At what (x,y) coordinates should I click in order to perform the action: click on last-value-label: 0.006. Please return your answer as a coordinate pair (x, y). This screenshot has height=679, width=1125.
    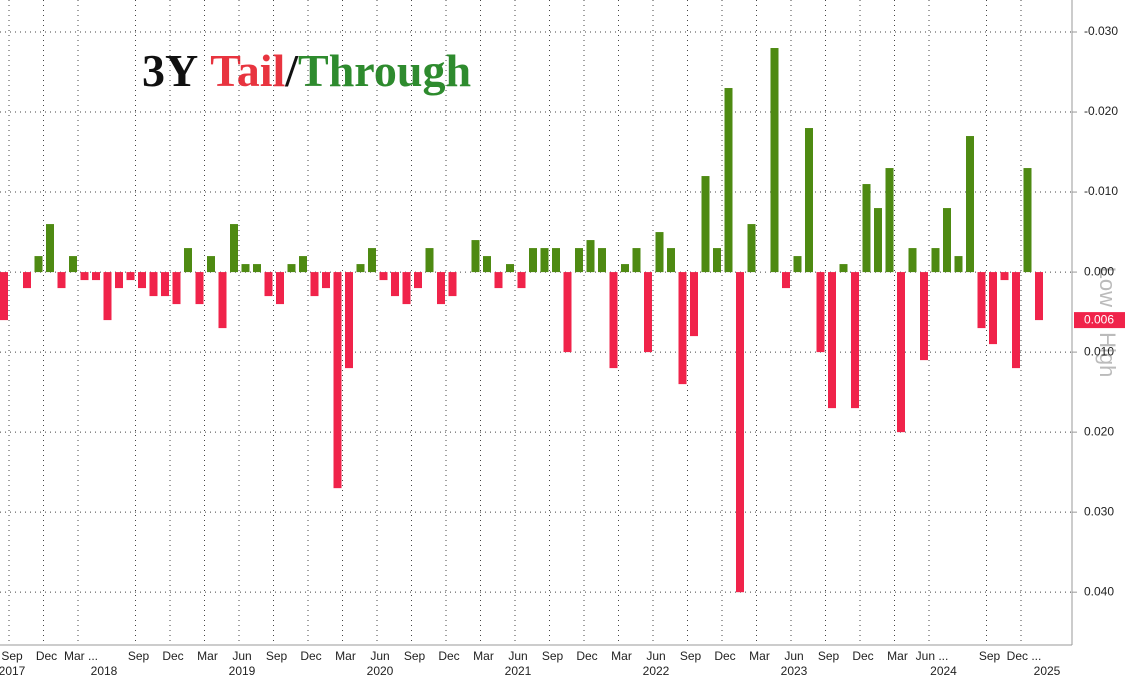
    Looking at the image, I should click on (1099, 319).